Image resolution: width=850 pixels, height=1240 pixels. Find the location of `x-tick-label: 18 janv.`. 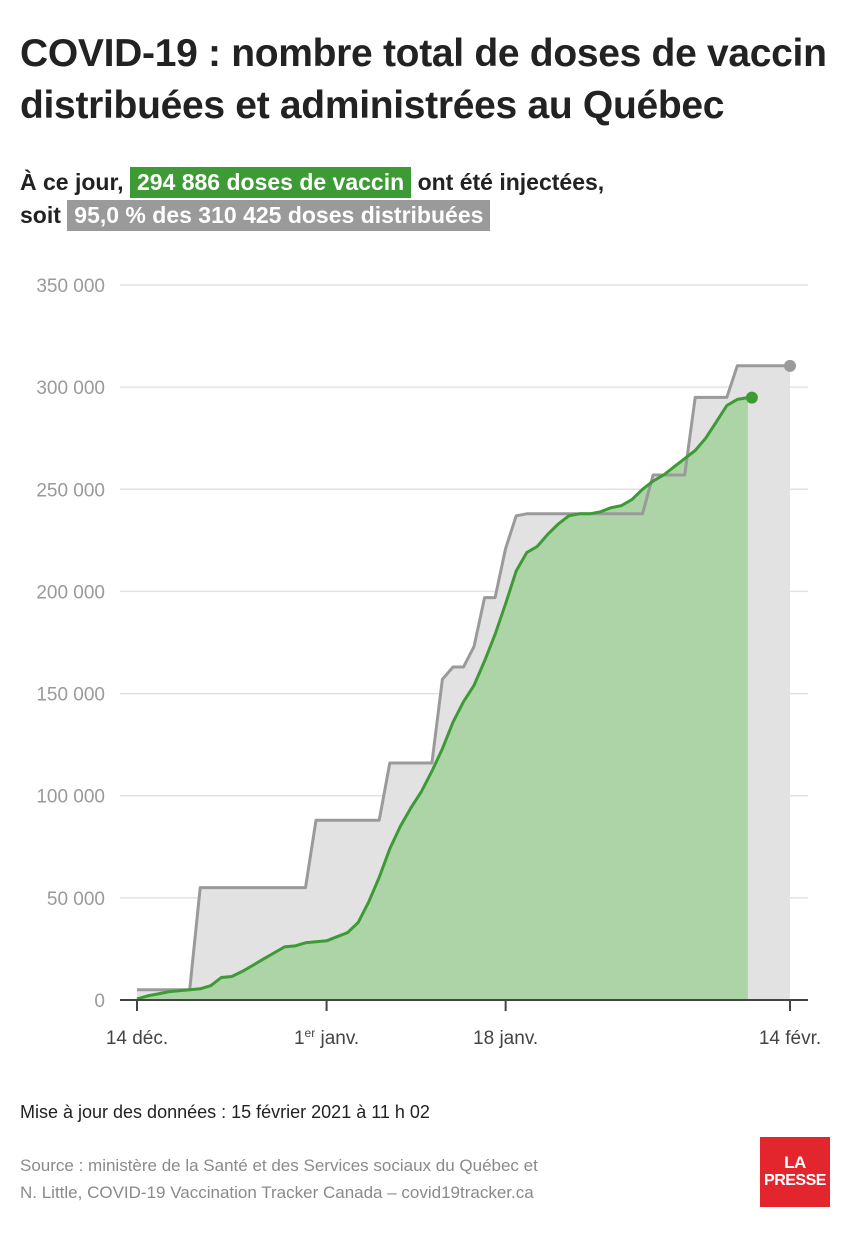

x-tick-label: 18 janv. is located at coordinates (505, 1038).